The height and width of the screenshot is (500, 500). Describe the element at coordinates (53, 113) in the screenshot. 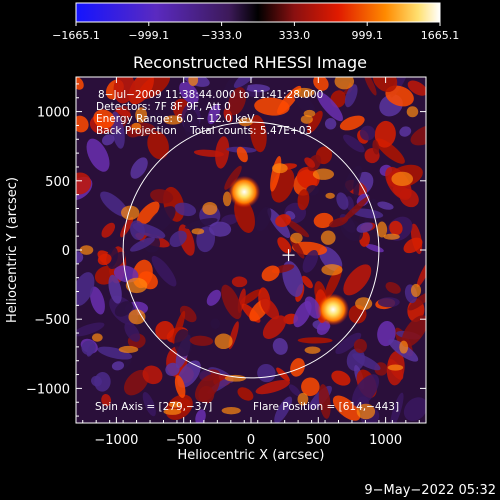

I see `y-tick-label: 1000` at that location.